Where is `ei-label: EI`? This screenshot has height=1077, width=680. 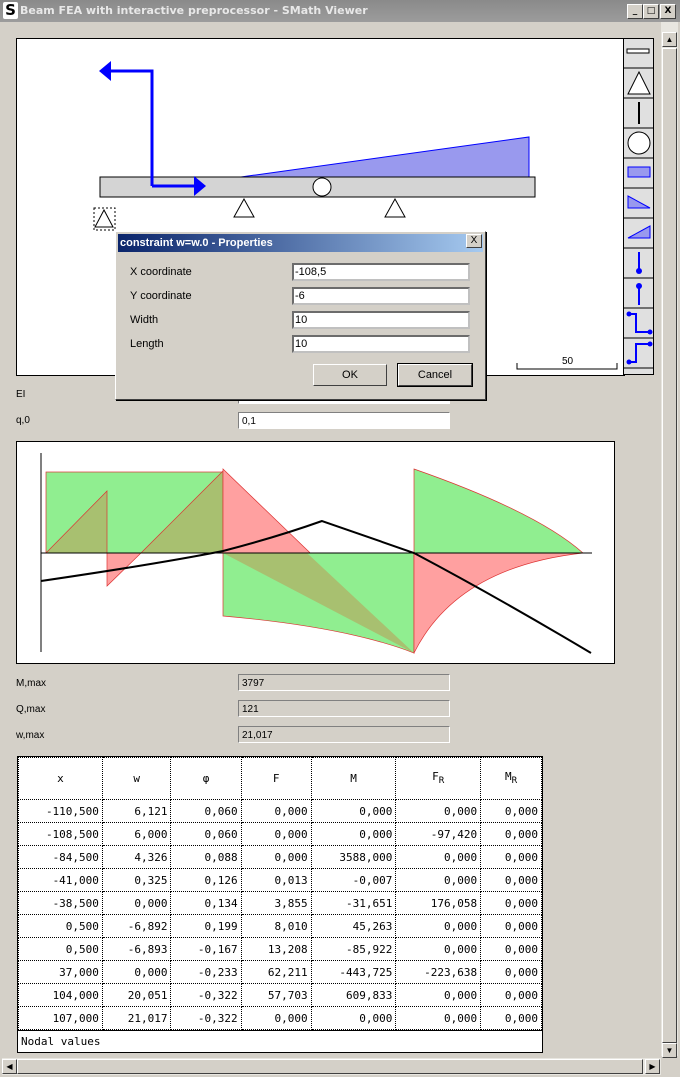
ei-label: EI is located at coordinates (21, 394).